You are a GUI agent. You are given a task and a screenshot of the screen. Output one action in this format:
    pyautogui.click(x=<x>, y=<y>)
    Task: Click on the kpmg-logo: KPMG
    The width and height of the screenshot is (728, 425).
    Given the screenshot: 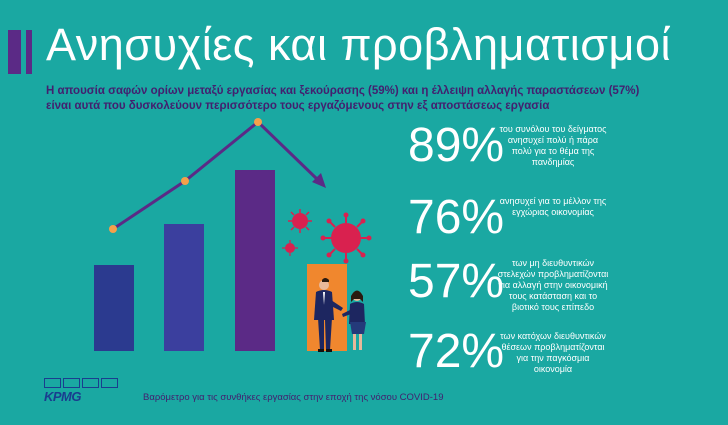 What is the action you would take?
    pyautogui.click(x=82, y=393)
    